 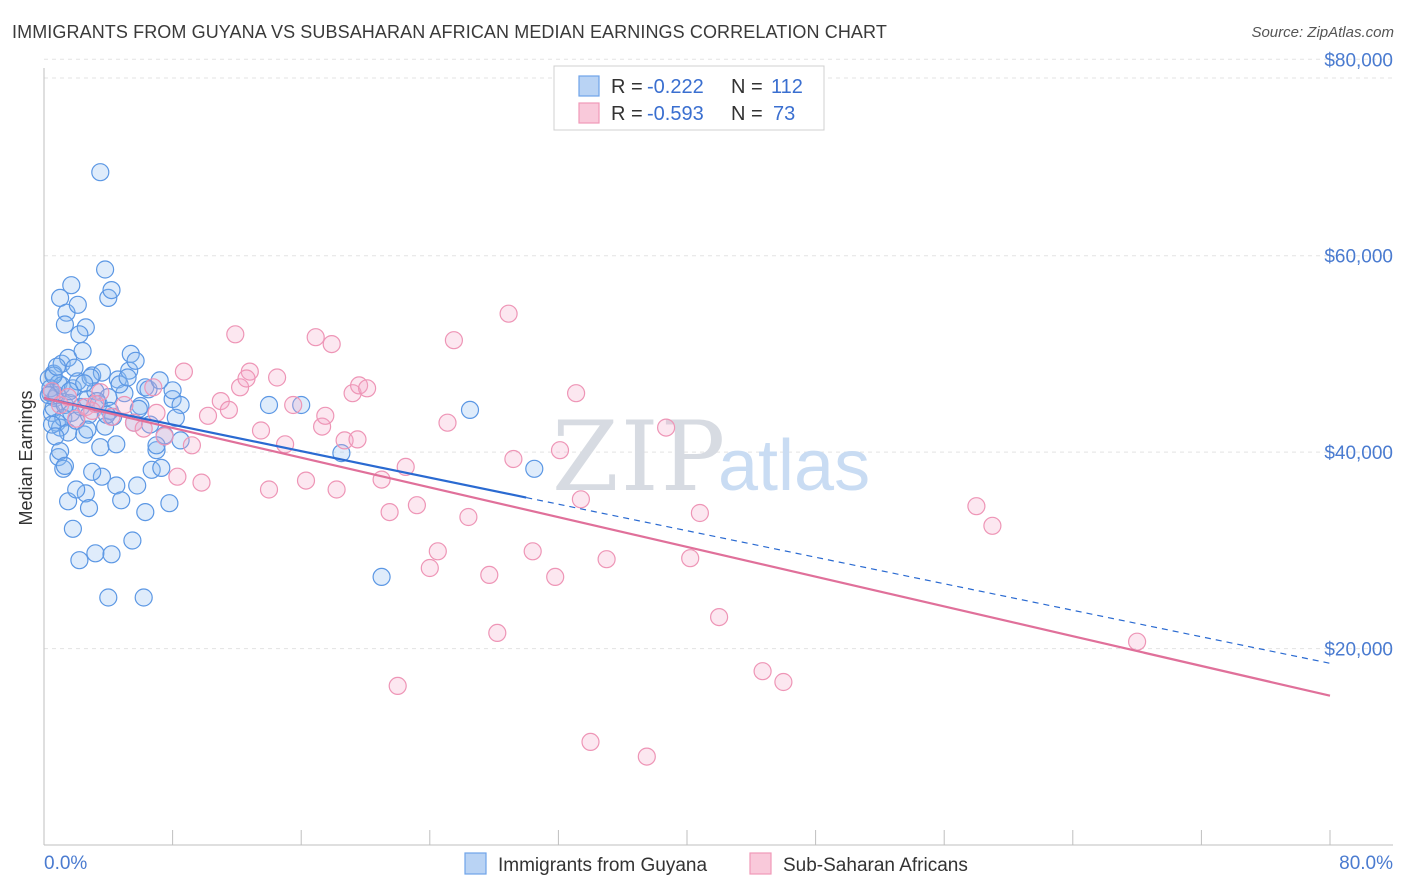 I want to click on trend-guyana-dashed, so click(x=928, y=580).